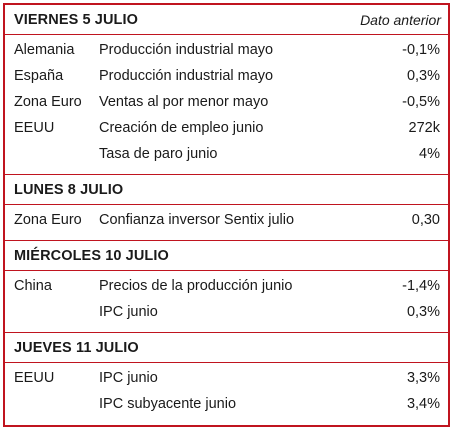  I want to click on section-header: LUNES 8 JULIO, so click(226, 190).